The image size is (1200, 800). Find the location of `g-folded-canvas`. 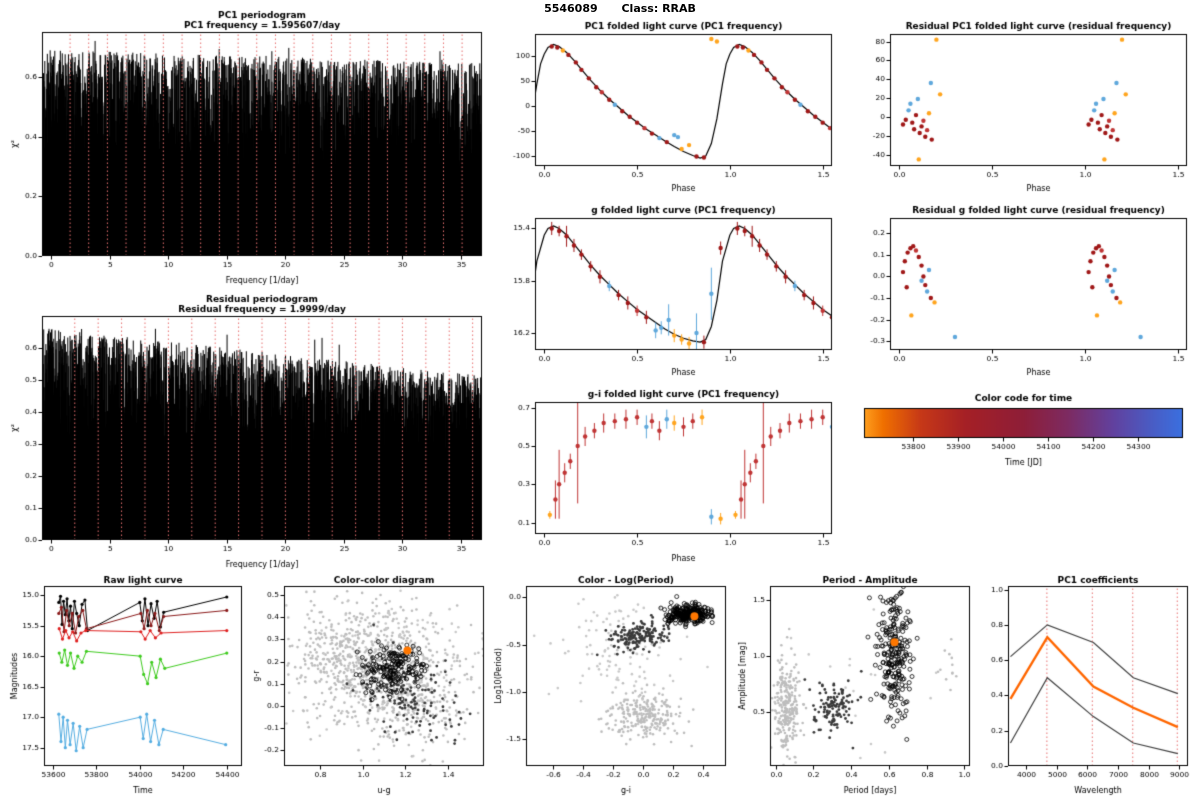

g-folded-canvas is located at coordinates (668, 290).